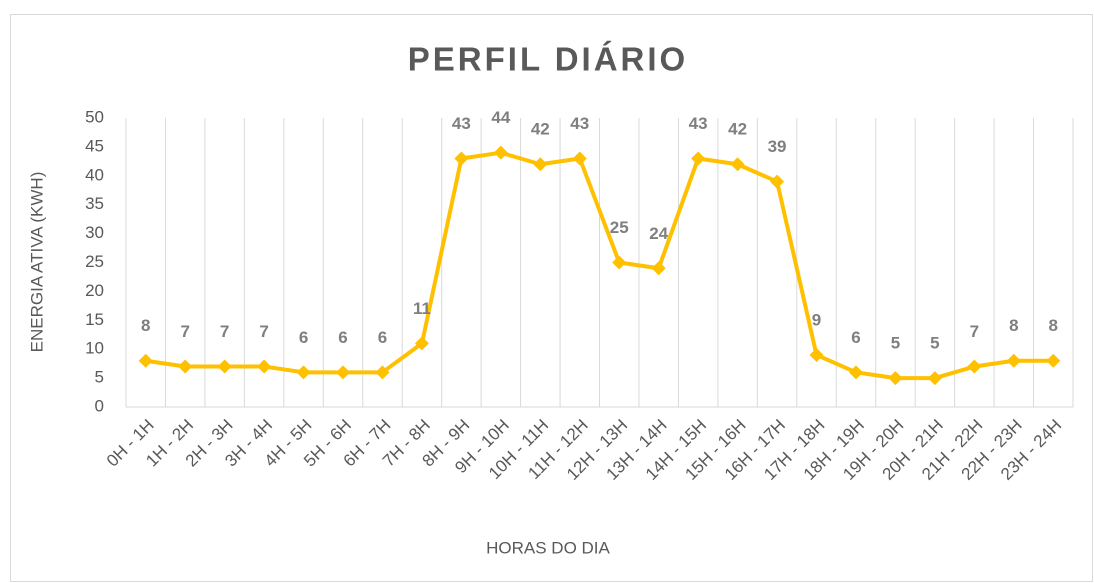 This screenshot has height=583, width=1094. Describe the element at coordinates (99, 377) in the screenshot. I see `y-tick-label: 5` at that location.